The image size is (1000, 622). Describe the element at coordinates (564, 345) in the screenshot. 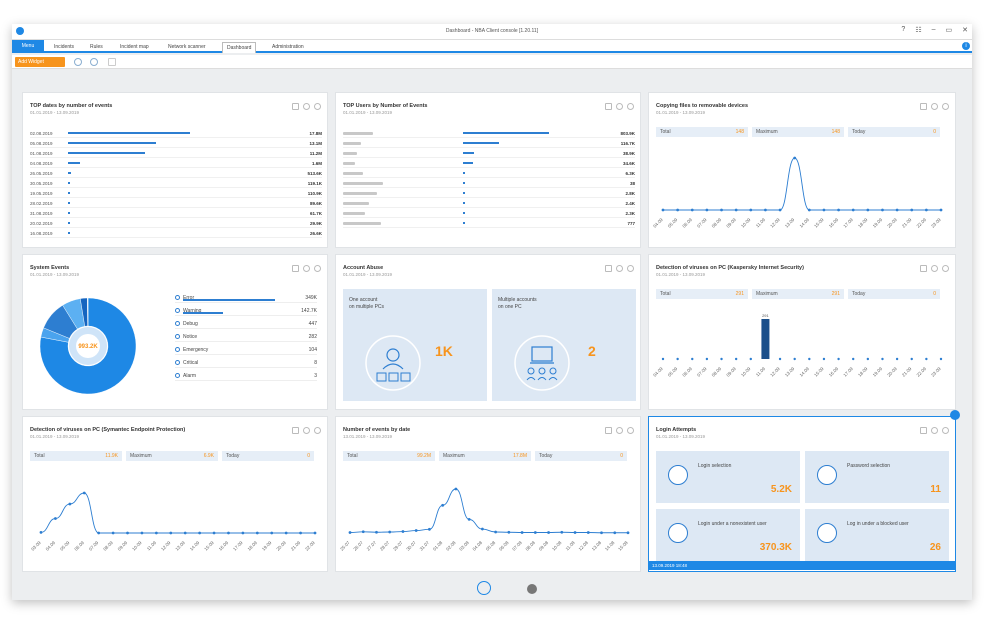

I see `multiple-accounts-one-pc-tile: Multiple accounts on one PC 2` at that location.